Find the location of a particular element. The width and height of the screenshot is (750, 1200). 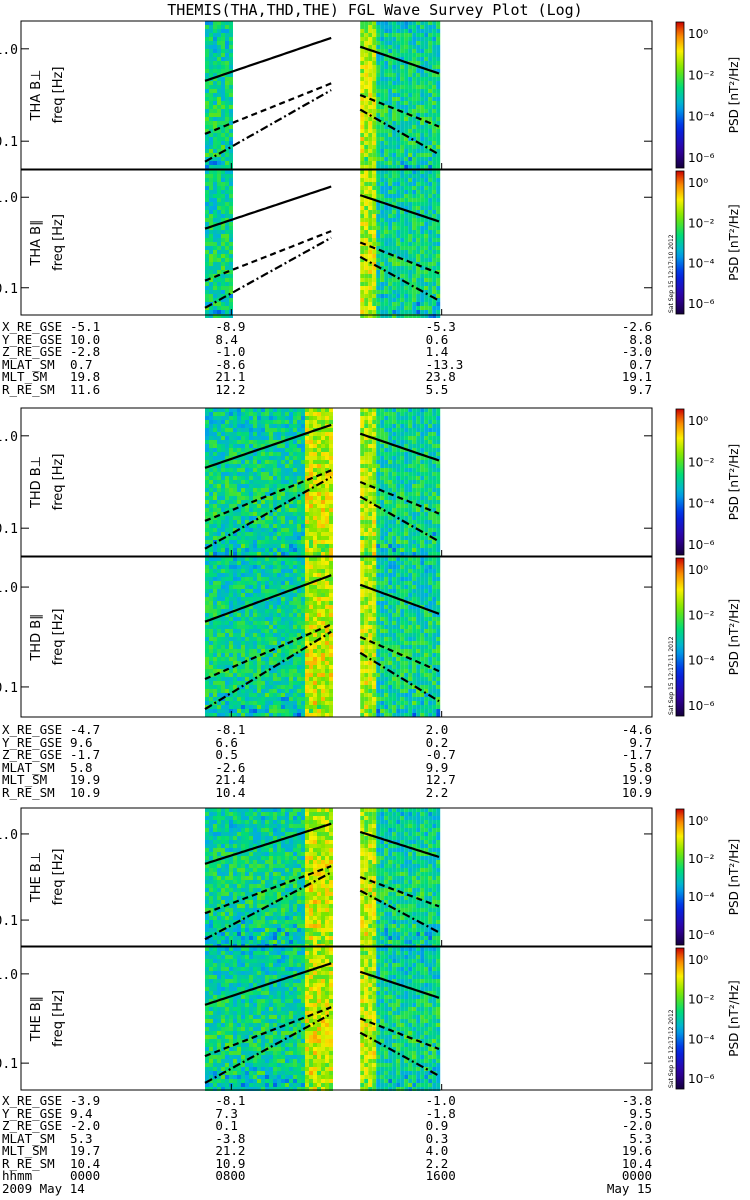

ephemeris-value: -3.0 is located at coordinates (636, 351).